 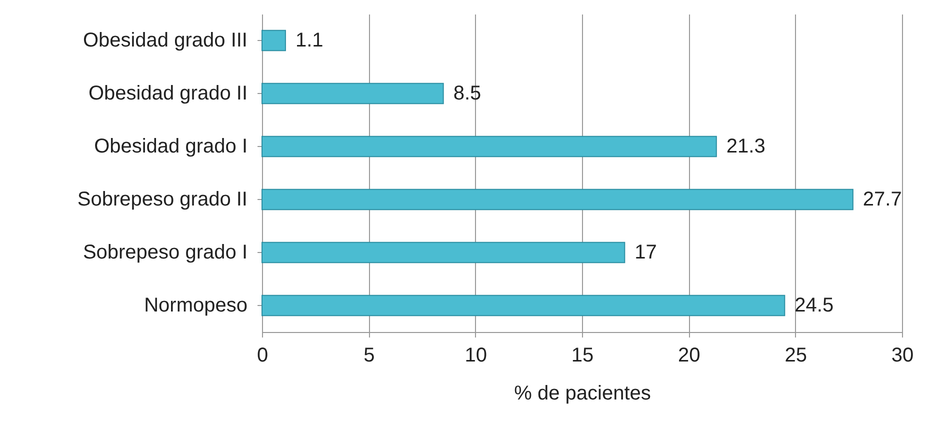 What do you see at coordinates (902, 355) in the screenshot?
I see `x-tick-label: 30` at bounding box center [902, 355].